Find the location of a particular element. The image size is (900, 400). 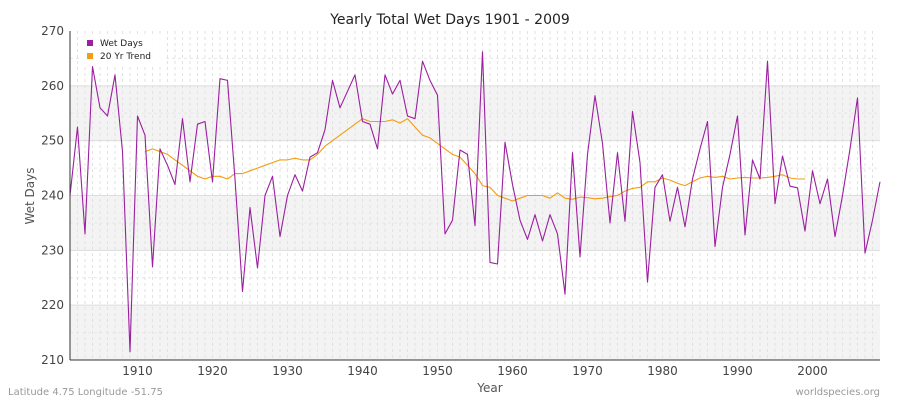

legend-label-trend: 20 Yr Trend is located at coordinates (125, 57).